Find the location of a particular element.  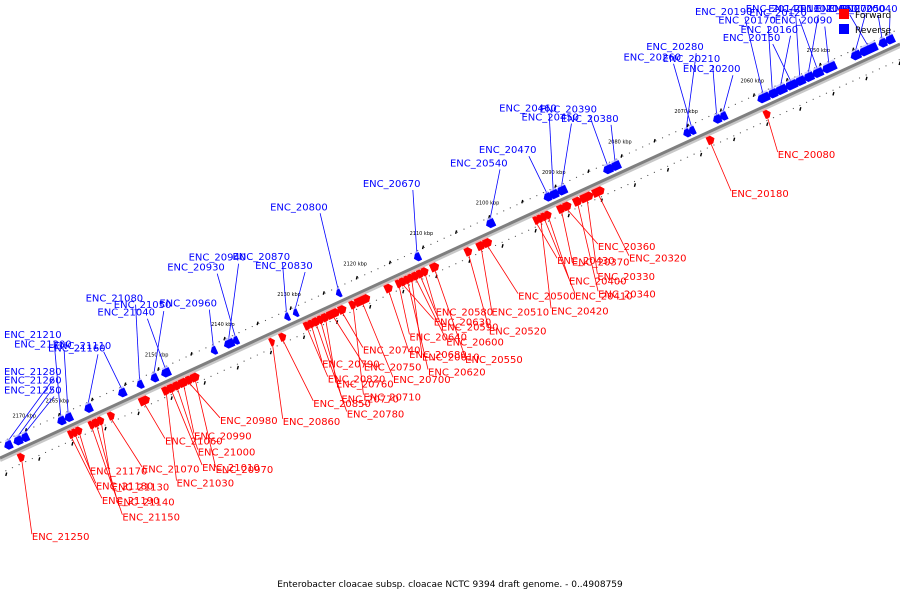

scale-label: 2120 kbp is located at coordinates (355, 264).